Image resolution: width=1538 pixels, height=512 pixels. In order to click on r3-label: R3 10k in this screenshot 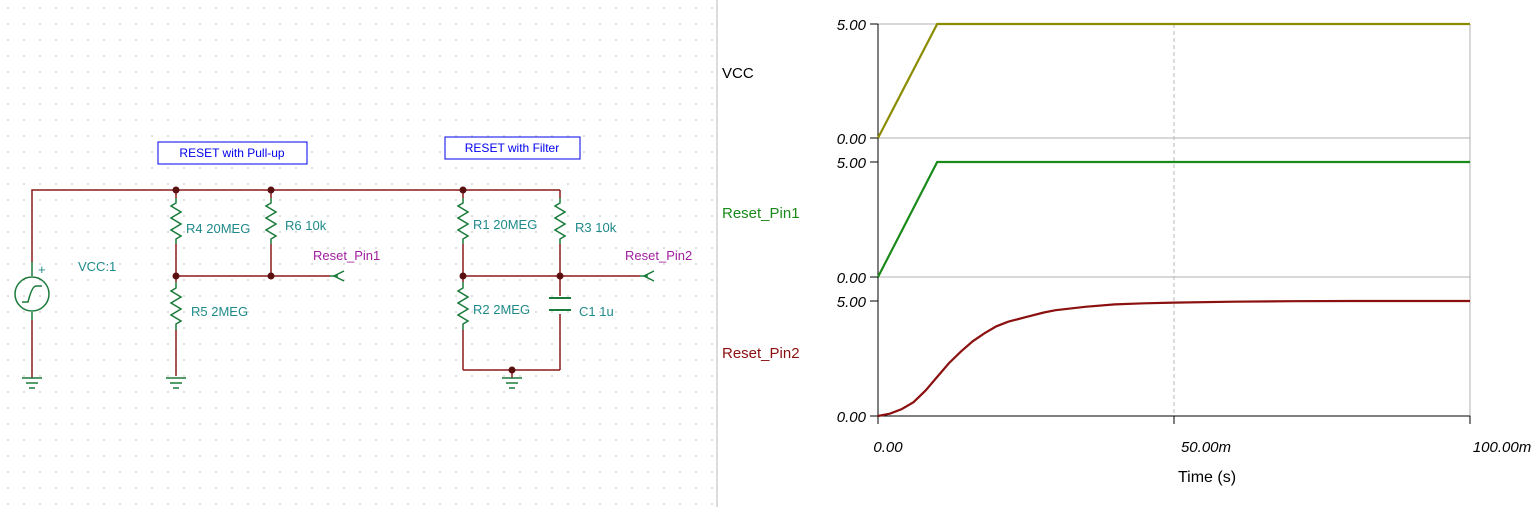, I will do `click(596, 227)`.